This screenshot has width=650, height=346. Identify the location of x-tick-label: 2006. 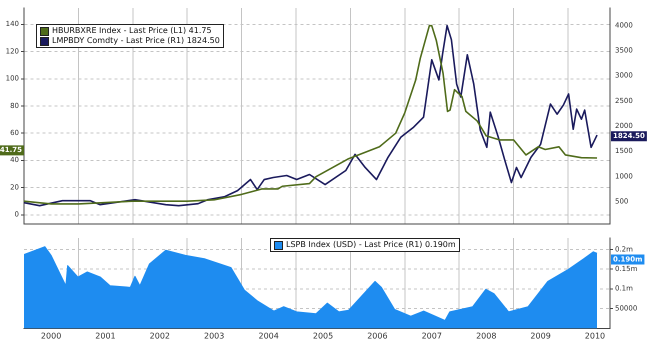
(377, 335).